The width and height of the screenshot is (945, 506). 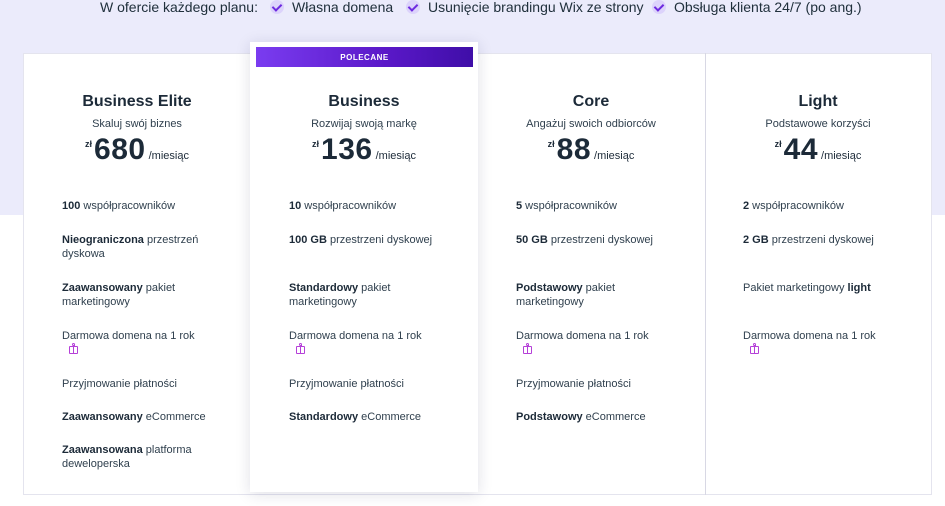 What do you see at coordinates (364, 57) in the screenshot?
I see `recommended-badge: POLECANE` at bounding box center [364, 57].